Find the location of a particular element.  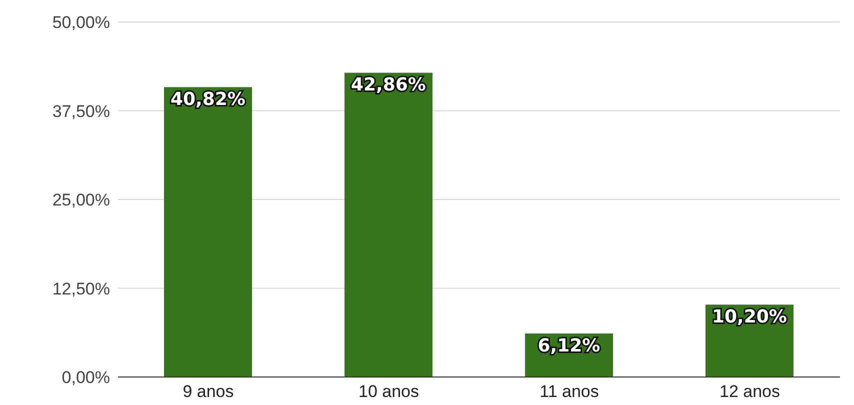

y-tick-label: 50,00% is located at coordinates (81, 22).